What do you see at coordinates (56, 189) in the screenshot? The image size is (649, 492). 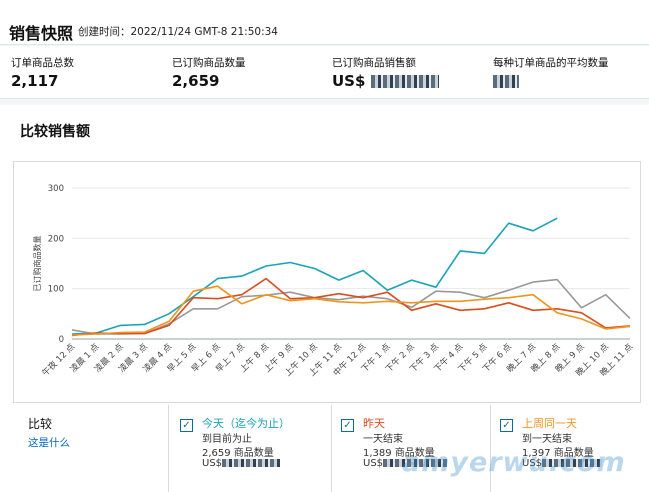 I see `y-tick-label: 300` at bounding box center [56, 189].